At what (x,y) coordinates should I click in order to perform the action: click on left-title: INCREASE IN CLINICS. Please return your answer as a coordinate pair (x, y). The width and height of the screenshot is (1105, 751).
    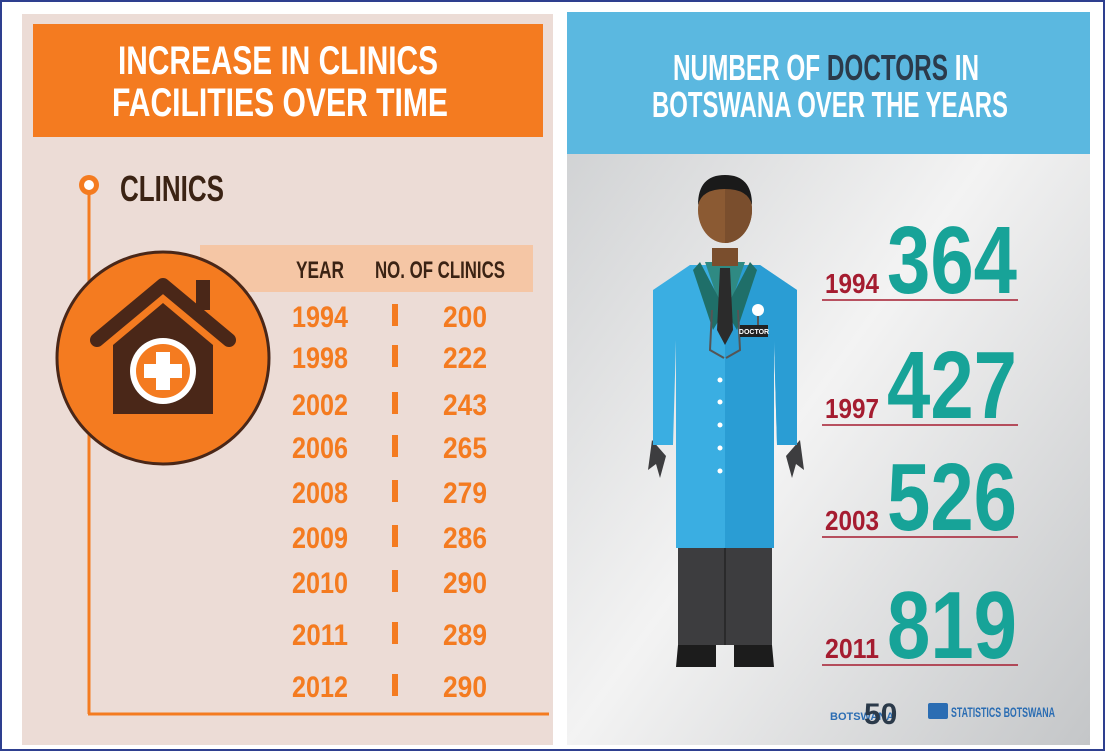
    Looking at the image, I should click on (278, 61).